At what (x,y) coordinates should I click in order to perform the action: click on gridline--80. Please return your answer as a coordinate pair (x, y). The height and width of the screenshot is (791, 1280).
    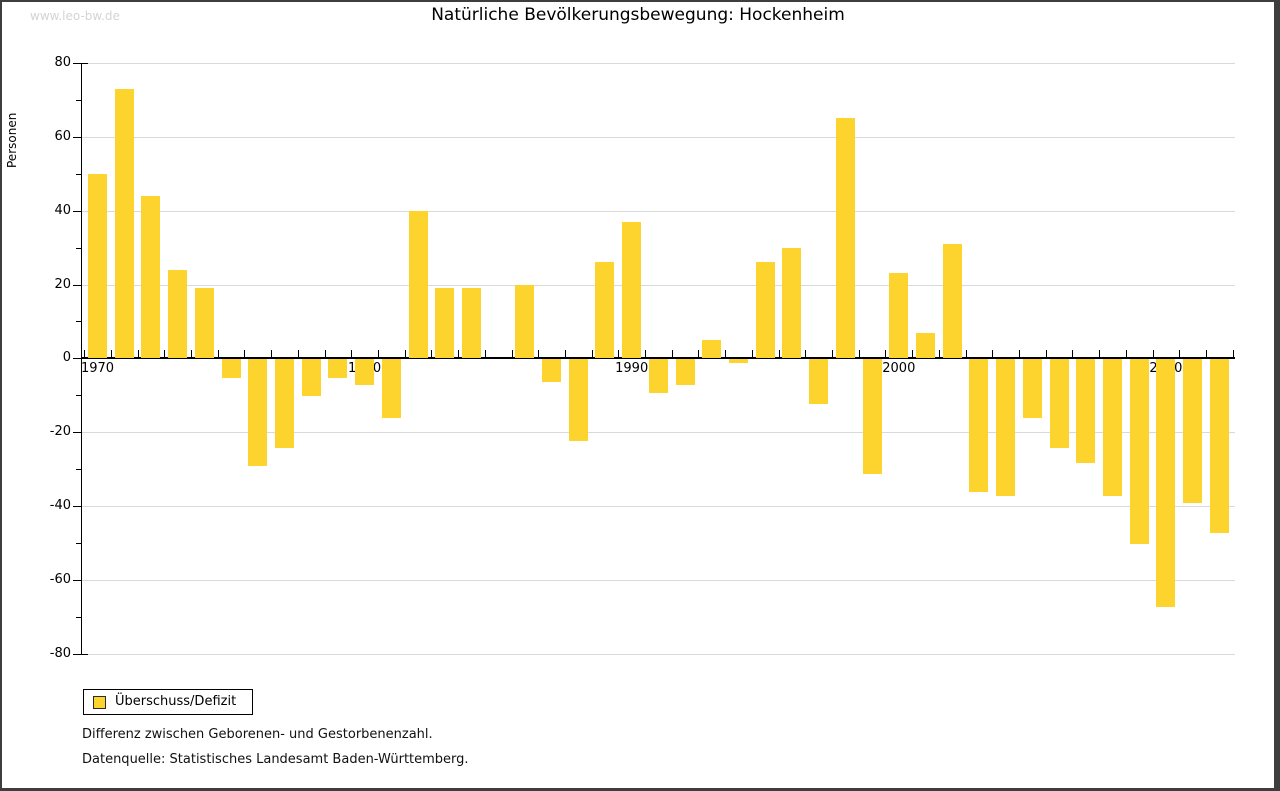
    Looking at the image, I should click on (658, 654).